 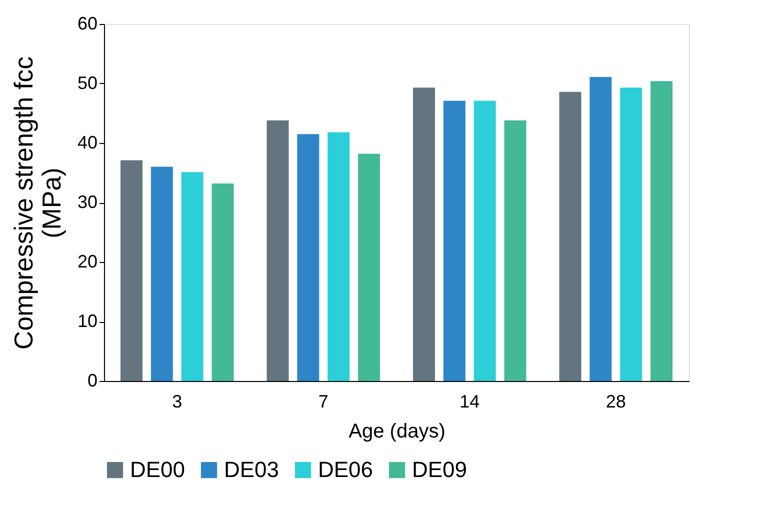 What do you see at coordinates (37, 203) in the screenshot?
I see `y-axis-title: Compressive strength fcc (MPa)` at bounding box center [37, 203].